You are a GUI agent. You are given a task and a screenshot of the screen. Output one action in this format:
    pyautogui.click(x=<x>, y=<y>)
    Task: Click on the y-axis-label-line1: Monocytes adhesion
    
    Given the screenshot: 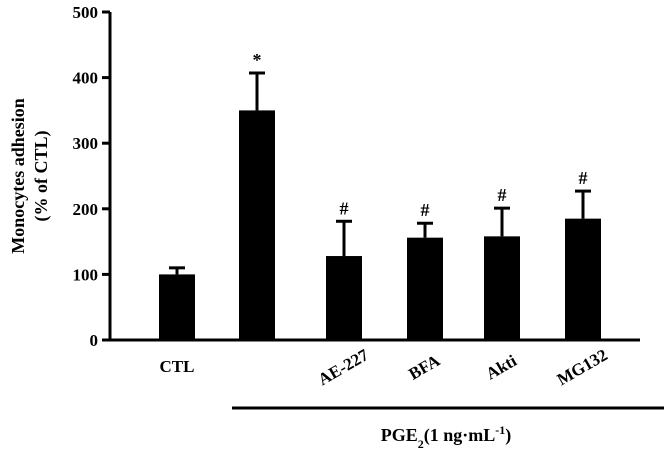 What is the action you would take?
    pyautogui.click(x=18, y=176)
    